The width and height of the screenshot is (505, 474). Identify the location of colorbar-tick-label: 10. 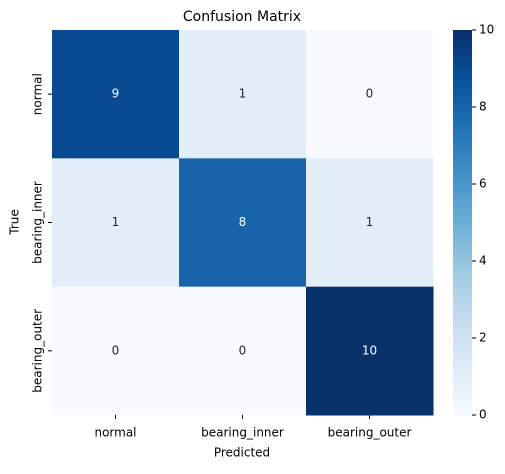
(486, 30).